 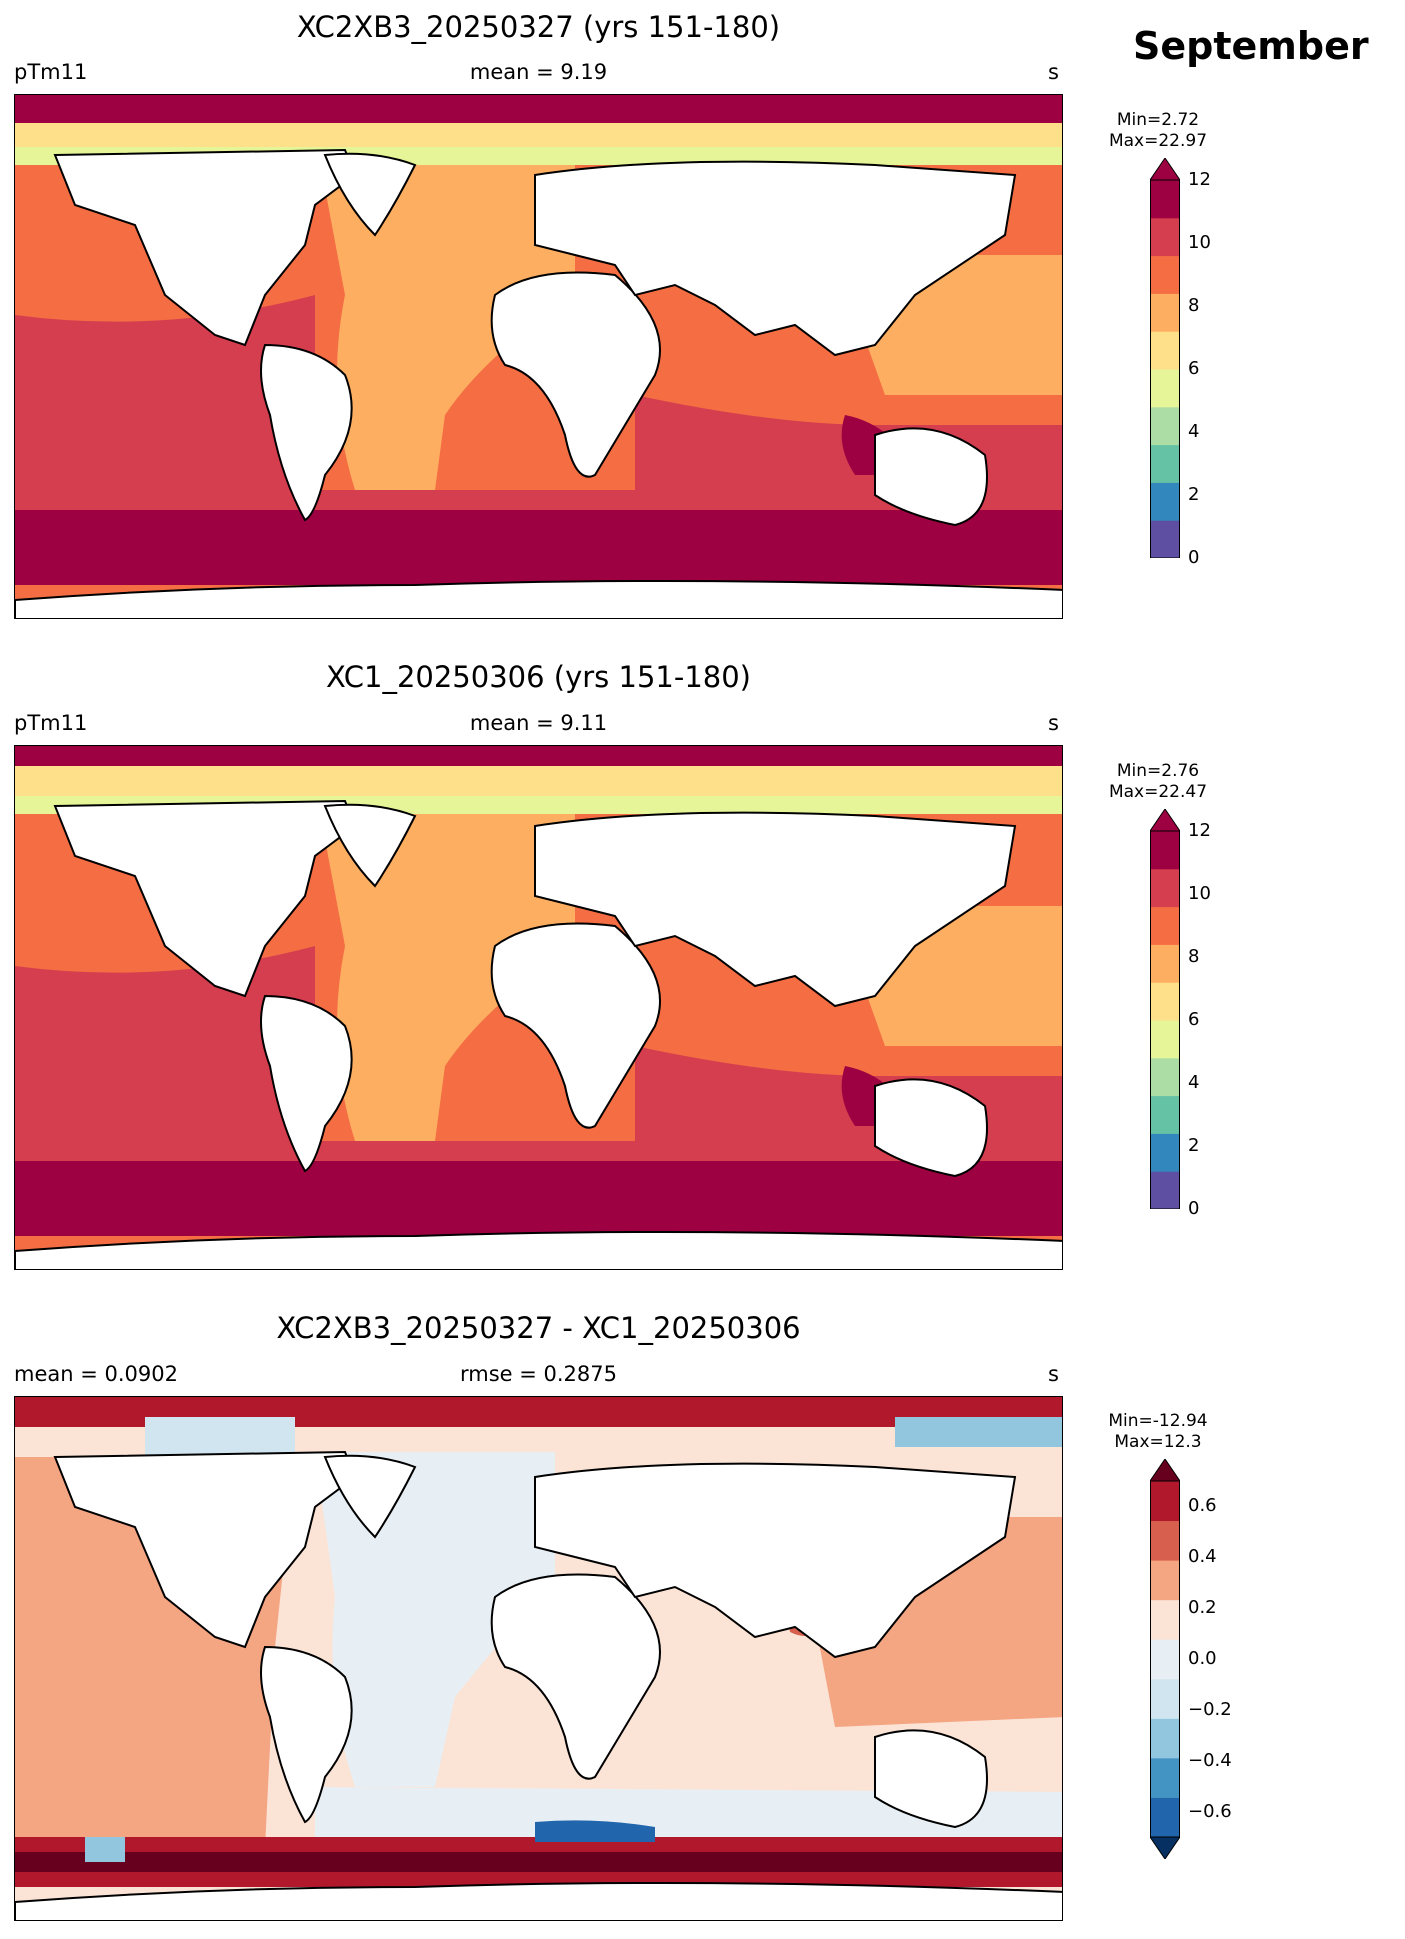 What do you see at coordinates (538, 599) in the screenshot?
I see `antarctica` at bounding box center [538, 599].